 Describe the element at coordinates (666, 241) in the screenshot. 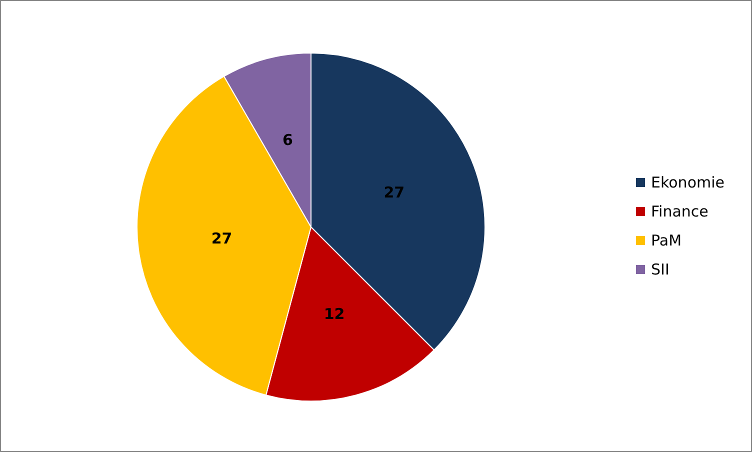

I see `legend-label: PaM` at that location.